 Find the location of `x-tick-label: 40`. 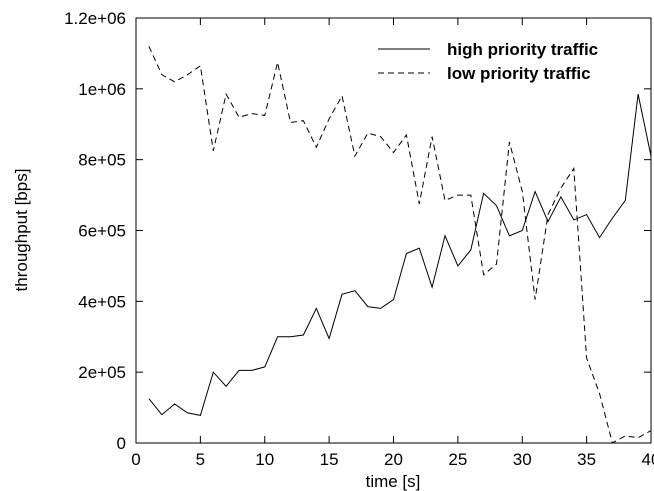

x-tick-label: 40 is located at coordinates (648, 459).